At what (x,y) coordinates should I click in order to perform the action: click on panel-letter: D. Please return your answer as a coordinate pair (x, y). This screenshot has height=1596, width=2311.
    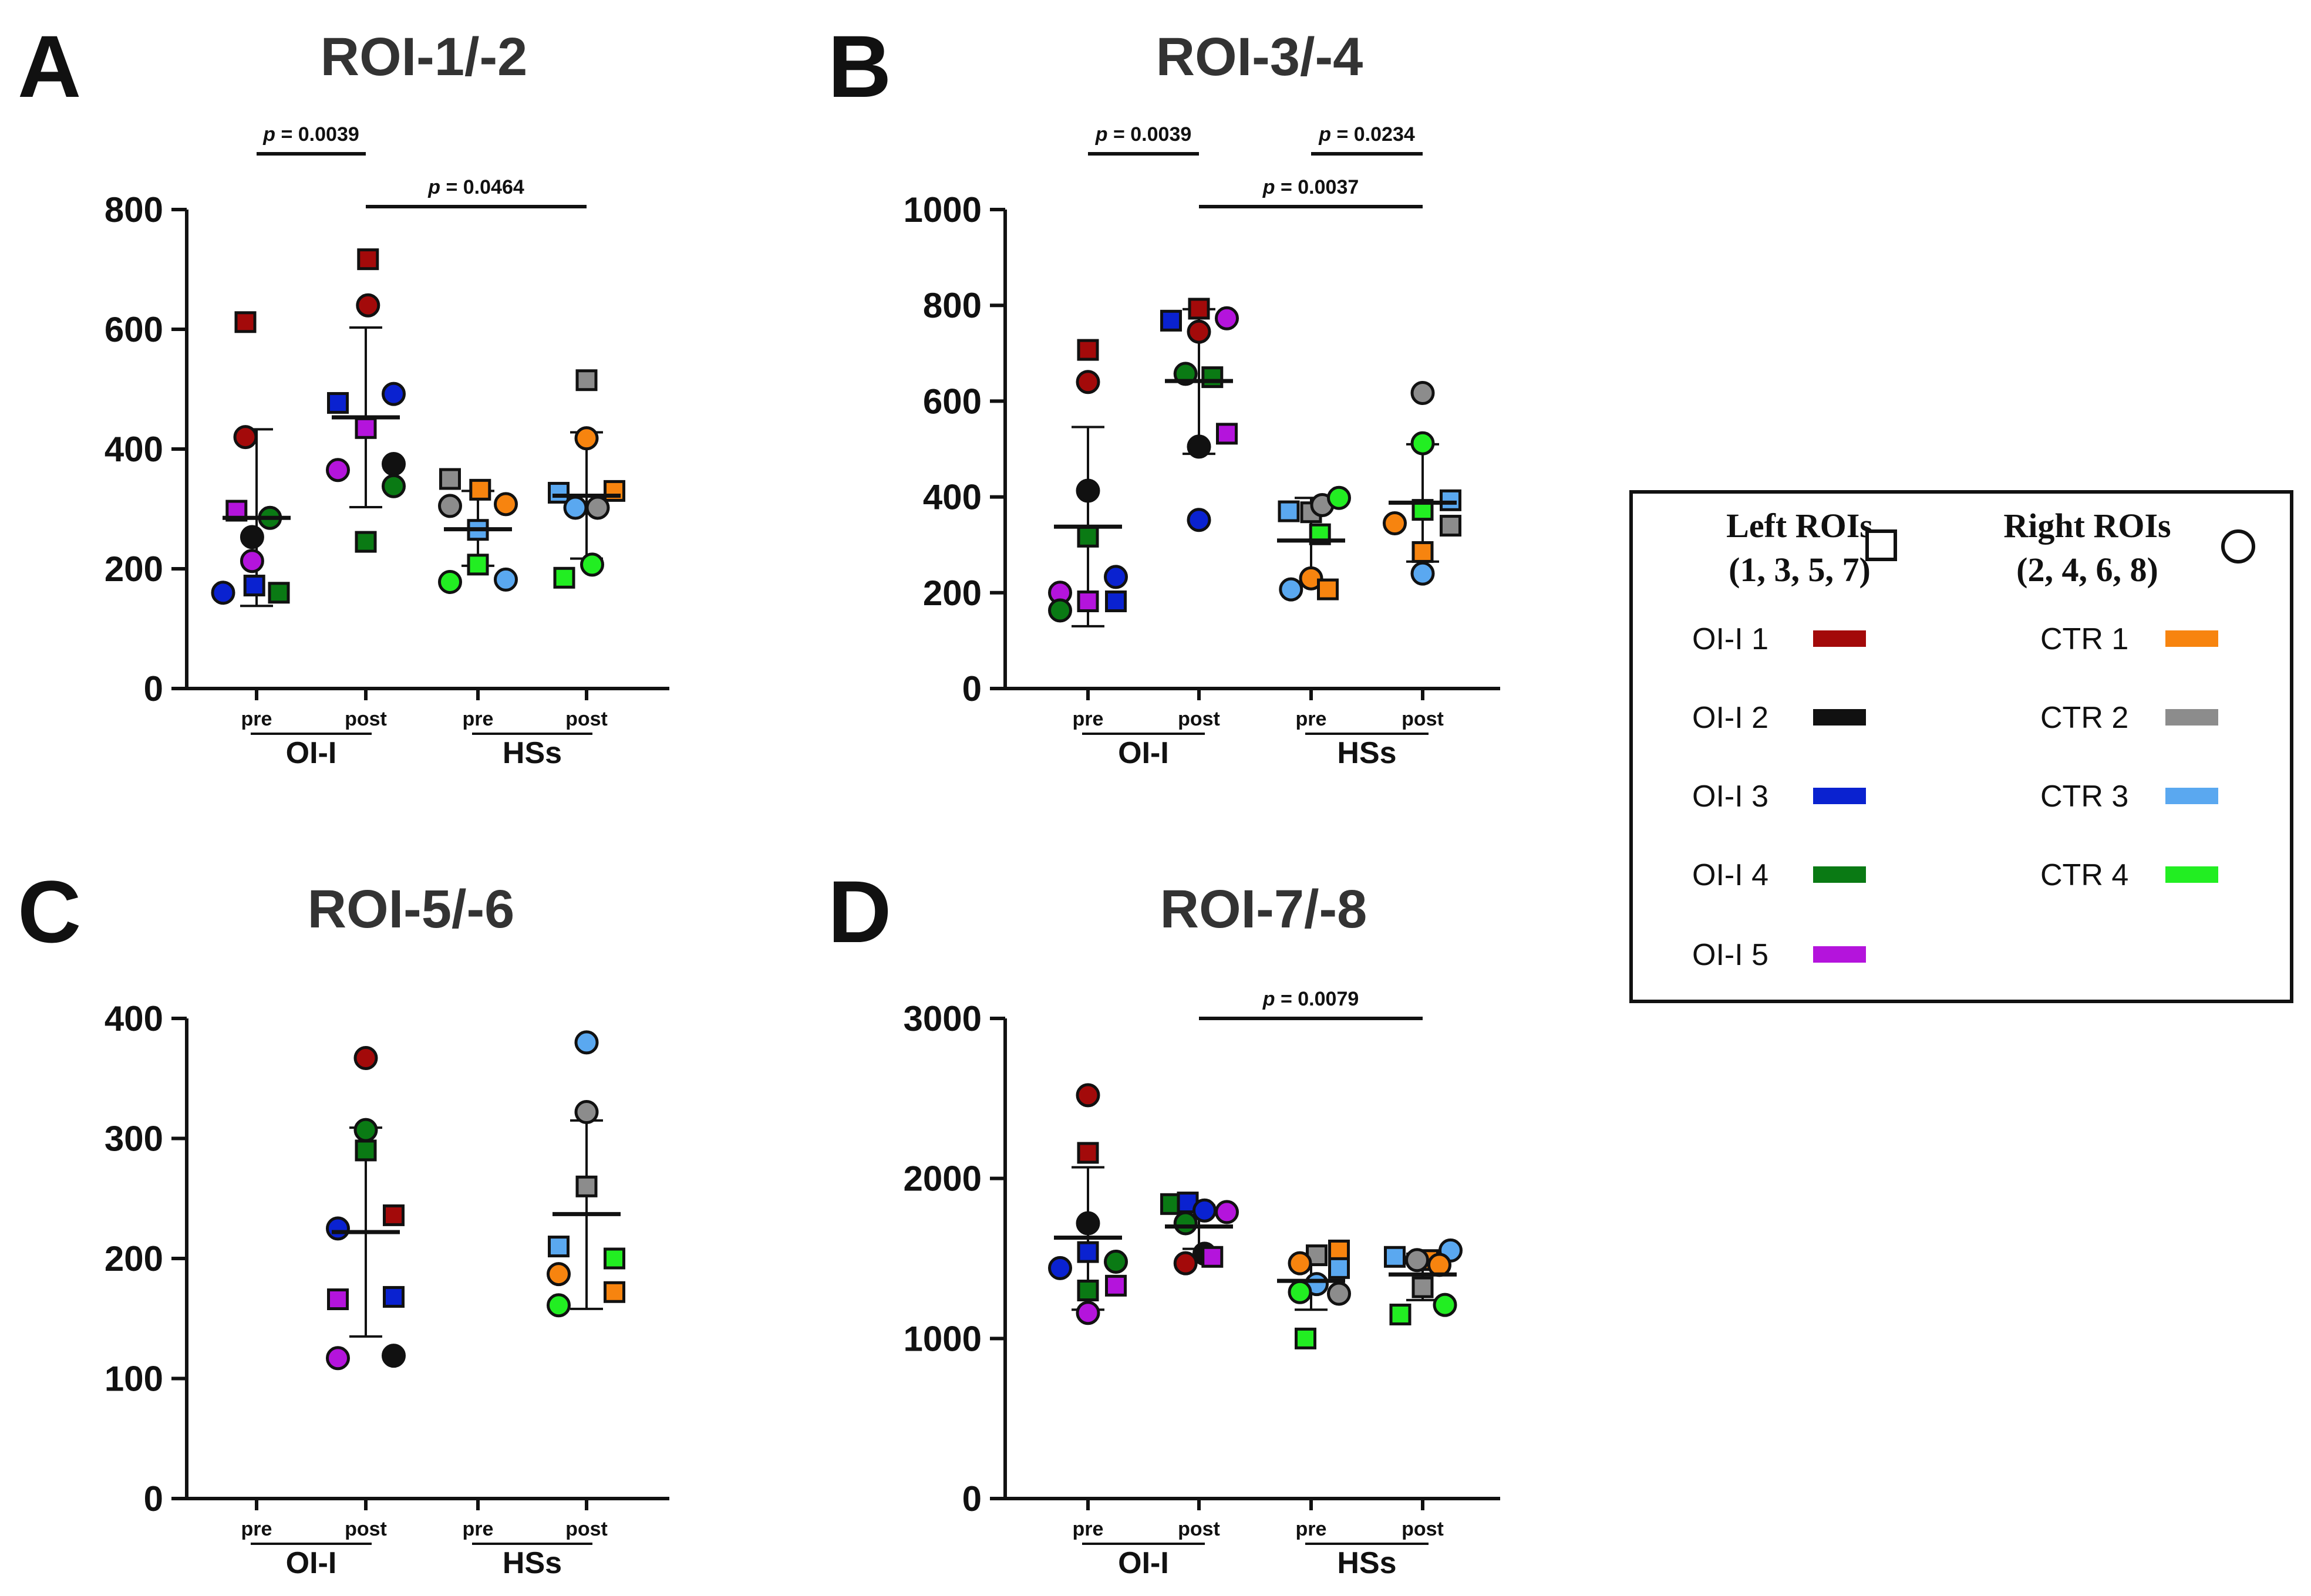
    Looking at the image, I should click on (859, 911).